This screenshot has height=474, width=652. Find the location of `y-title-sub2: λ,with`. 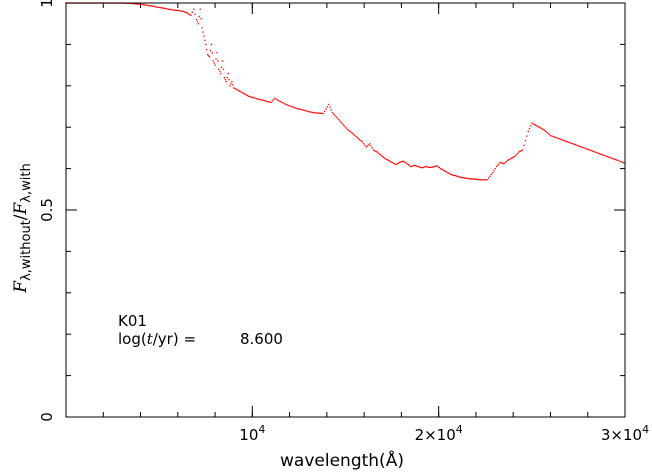

y-title-sub2: λ,with is located at coordinates (26, 182).